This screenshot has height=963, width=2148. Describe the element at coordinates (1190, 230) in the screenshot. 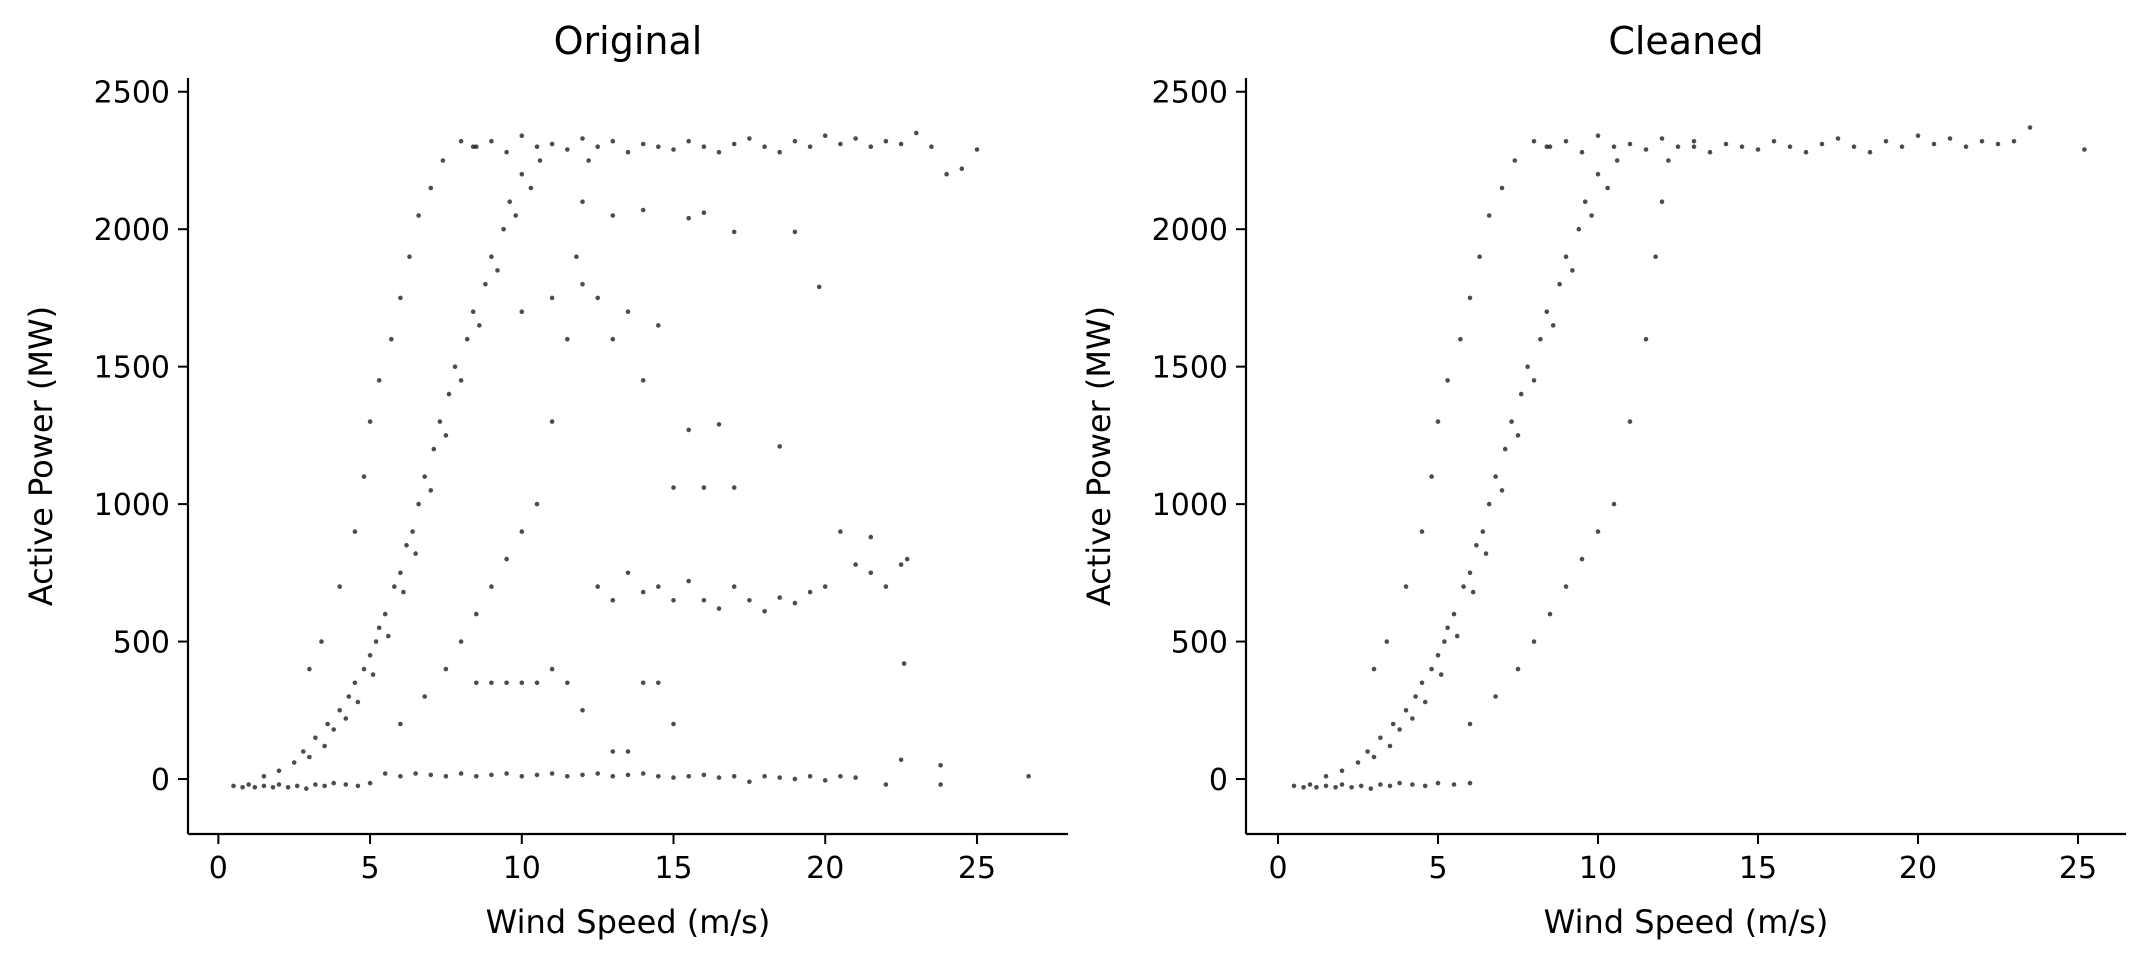

I see `y-tick-label: 2000` at that location.